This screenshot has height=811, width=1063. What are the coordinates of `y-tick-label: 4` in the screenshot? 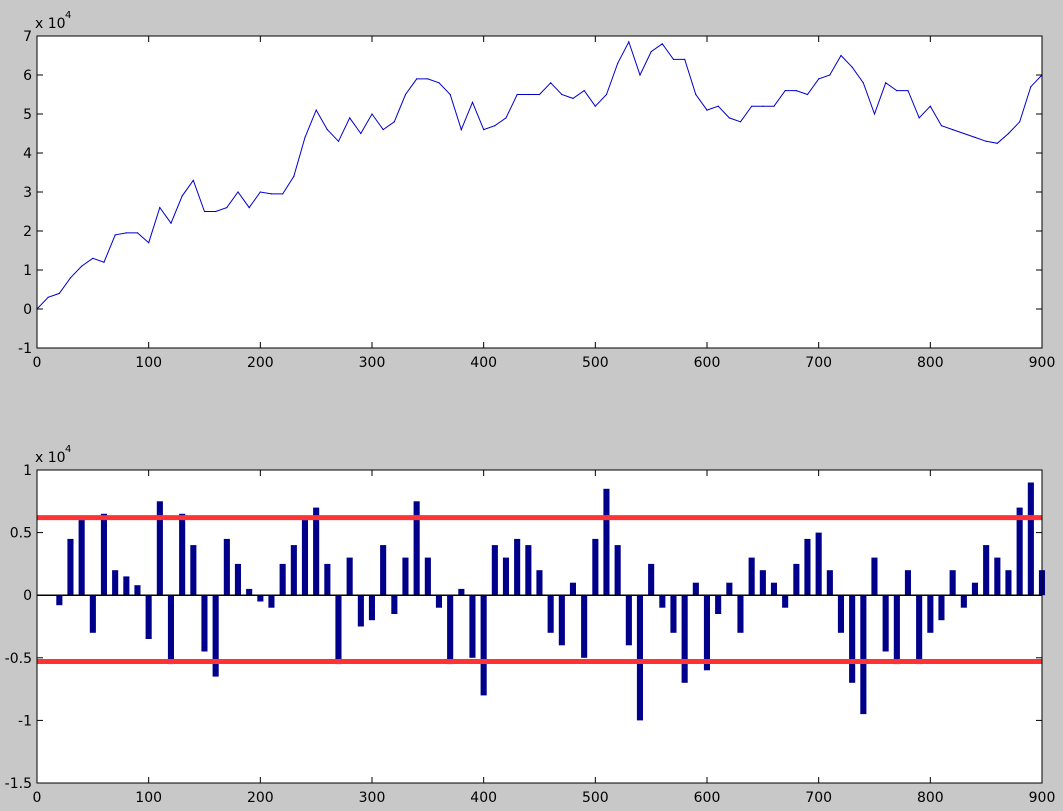 It's located at (27, 154).